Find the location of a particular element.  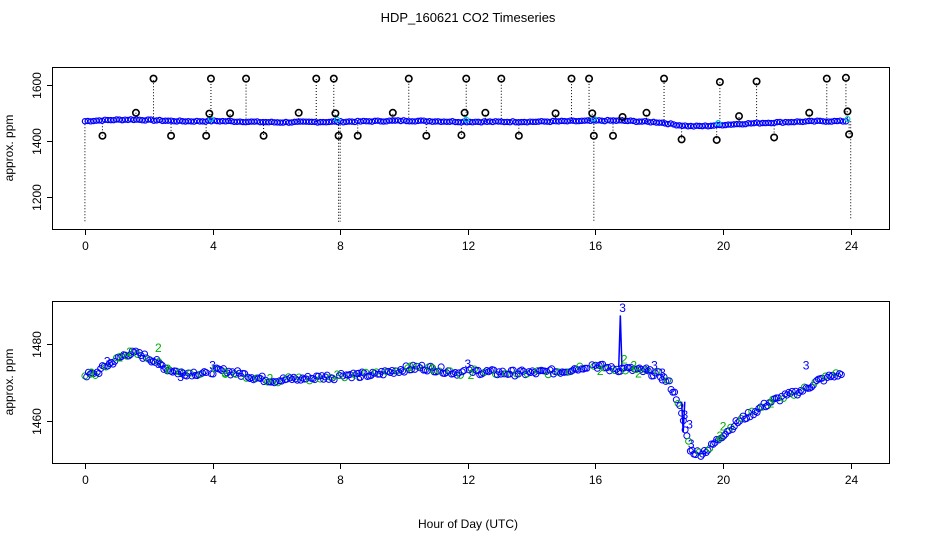

bottom-y-axis-label: approx. ppm is located at coordinates (9, 382).